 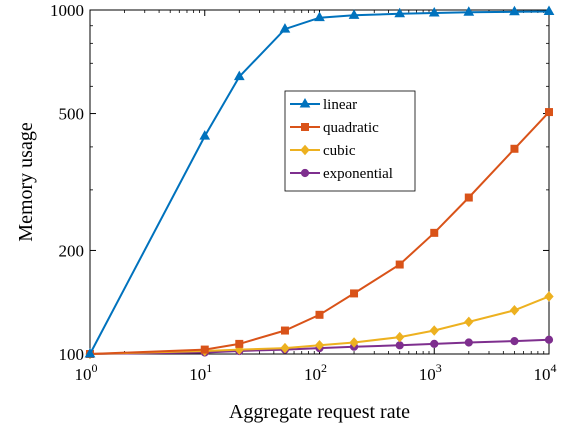 I want to click on legend-entry-linear: linear, so click(x=323, y=105).